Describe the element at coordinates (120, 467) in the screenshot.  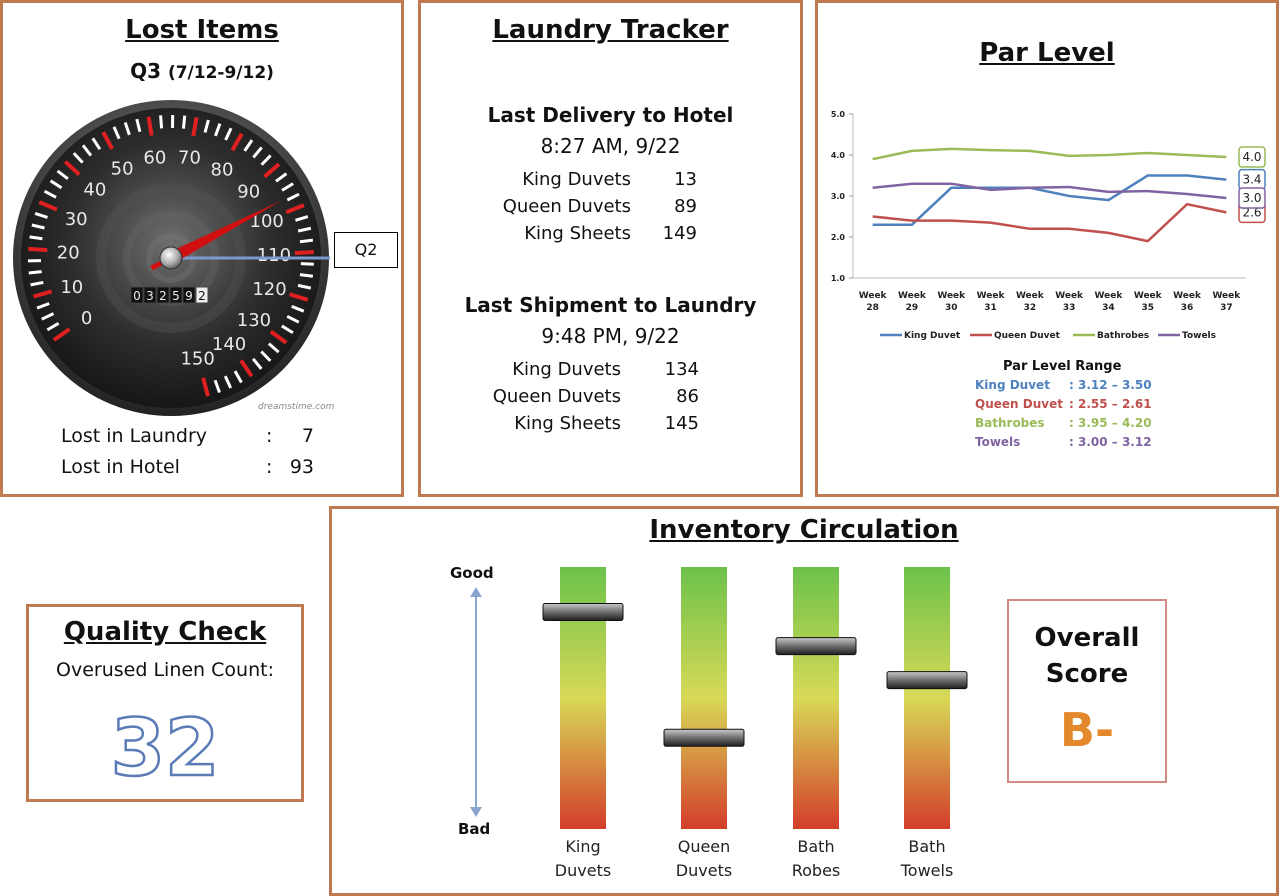
I see `lost-hotel-label: Lost in Hotel` at that location.